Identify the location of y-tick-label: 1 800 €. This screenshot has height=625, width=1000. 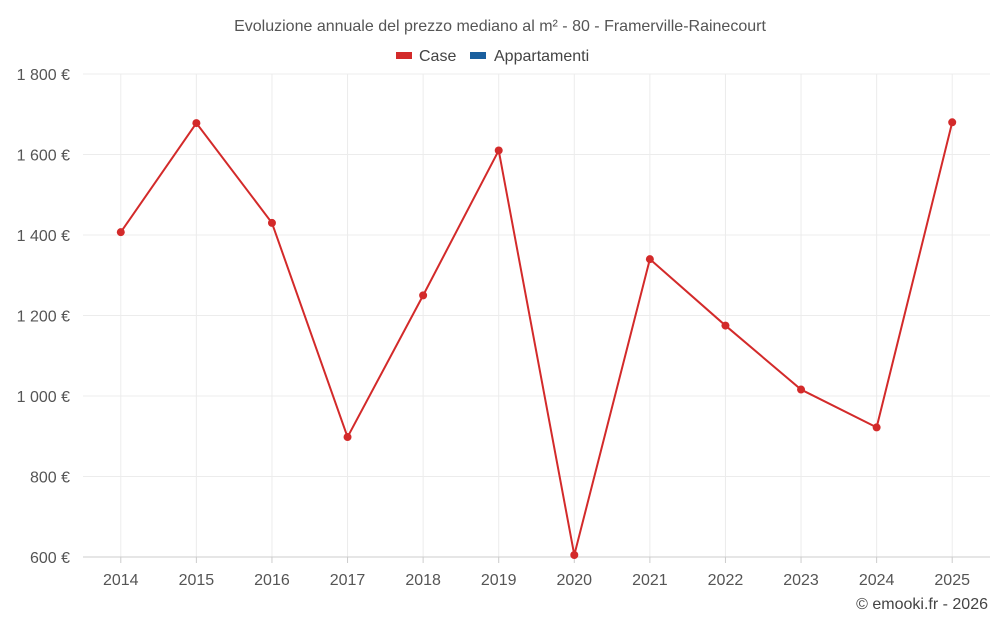
(43, 75).